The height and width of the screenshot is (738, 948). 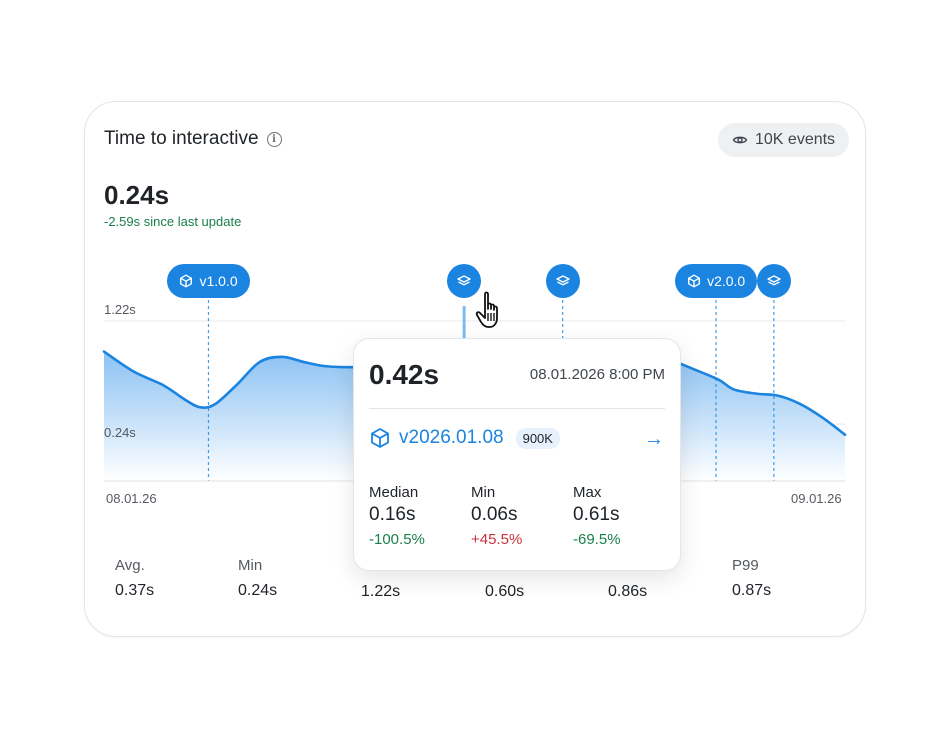 I want to click on metric-value: 0.61s, so click(x=596, y=514).